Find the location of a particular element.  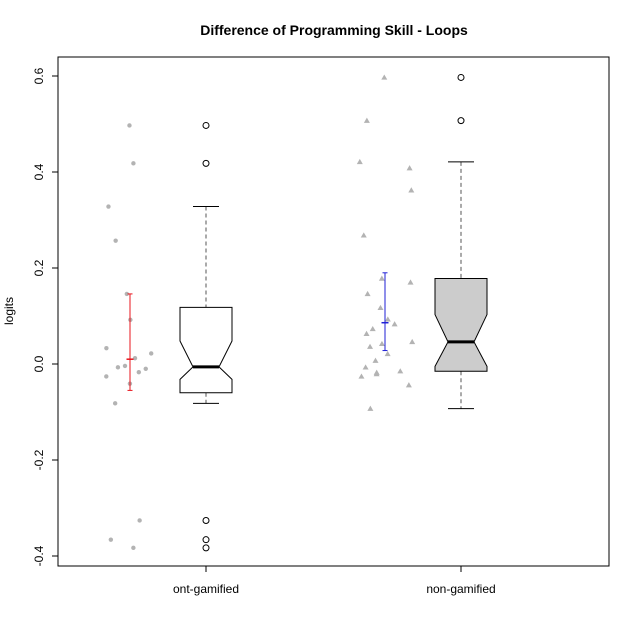

group-non-gamified is located at coordinates (422, 242).